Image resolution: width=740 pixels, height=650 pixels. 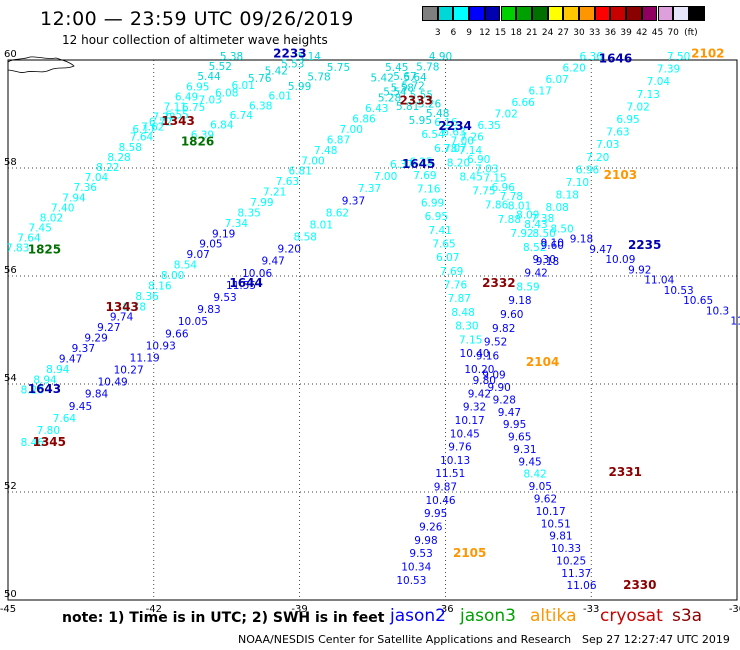 I want to click on swh-observation: 9.29, so click(x=95, y=339).